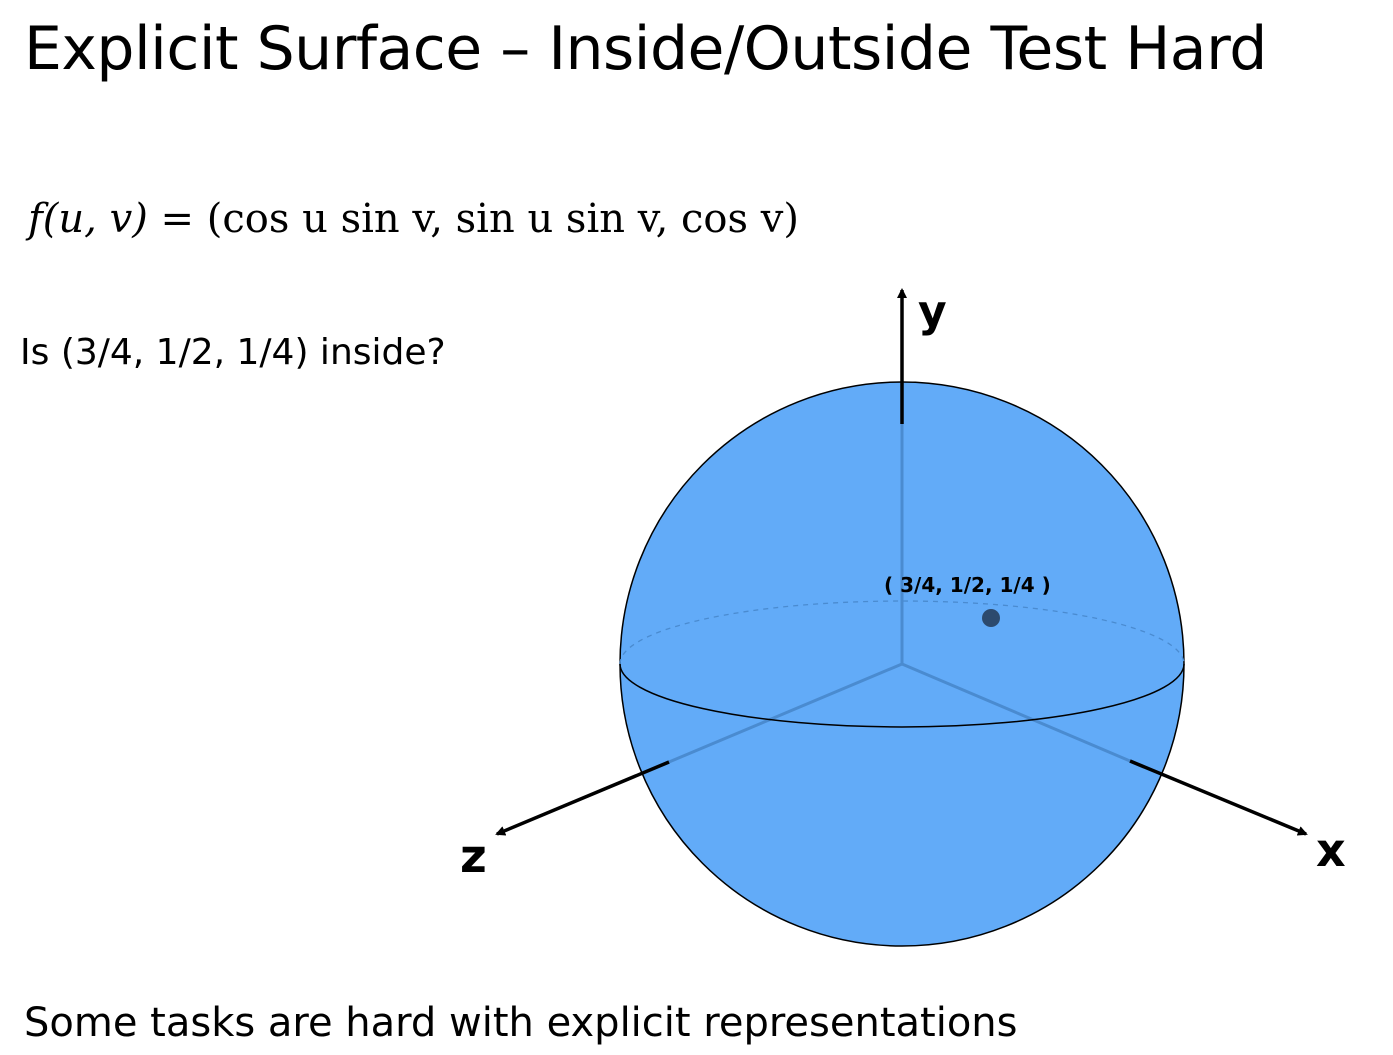  Describe the element at coordinates (902, 632) in the screenshot. I see `equator-back` at that location.